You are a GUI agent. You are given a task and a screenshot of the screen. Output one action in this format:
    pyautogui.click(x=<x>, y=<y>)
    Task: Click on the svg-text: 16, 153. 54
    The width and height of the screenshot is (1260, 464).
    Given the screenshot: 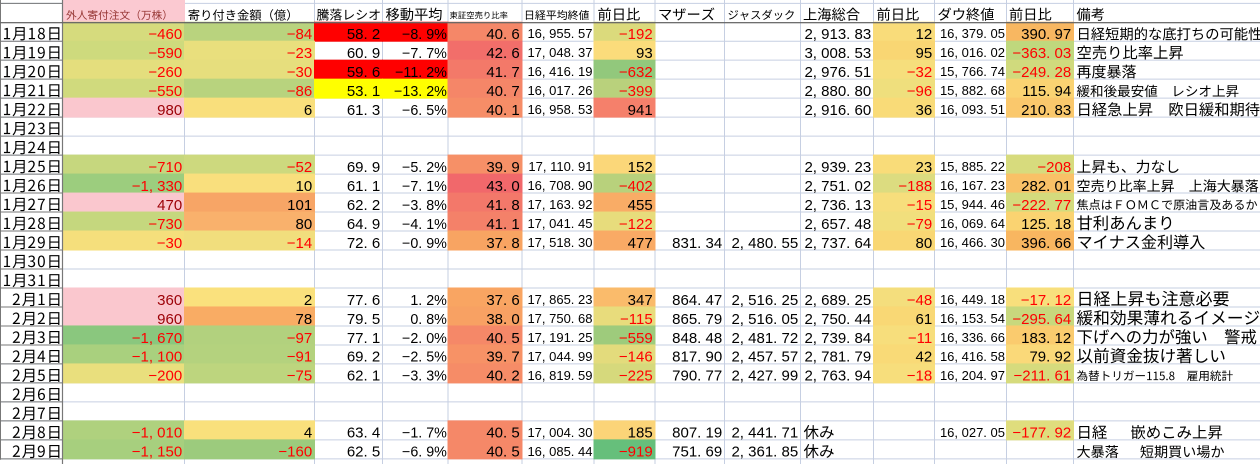 What is the action you would take?
    pyautogui.click(x=972, y=318)
    